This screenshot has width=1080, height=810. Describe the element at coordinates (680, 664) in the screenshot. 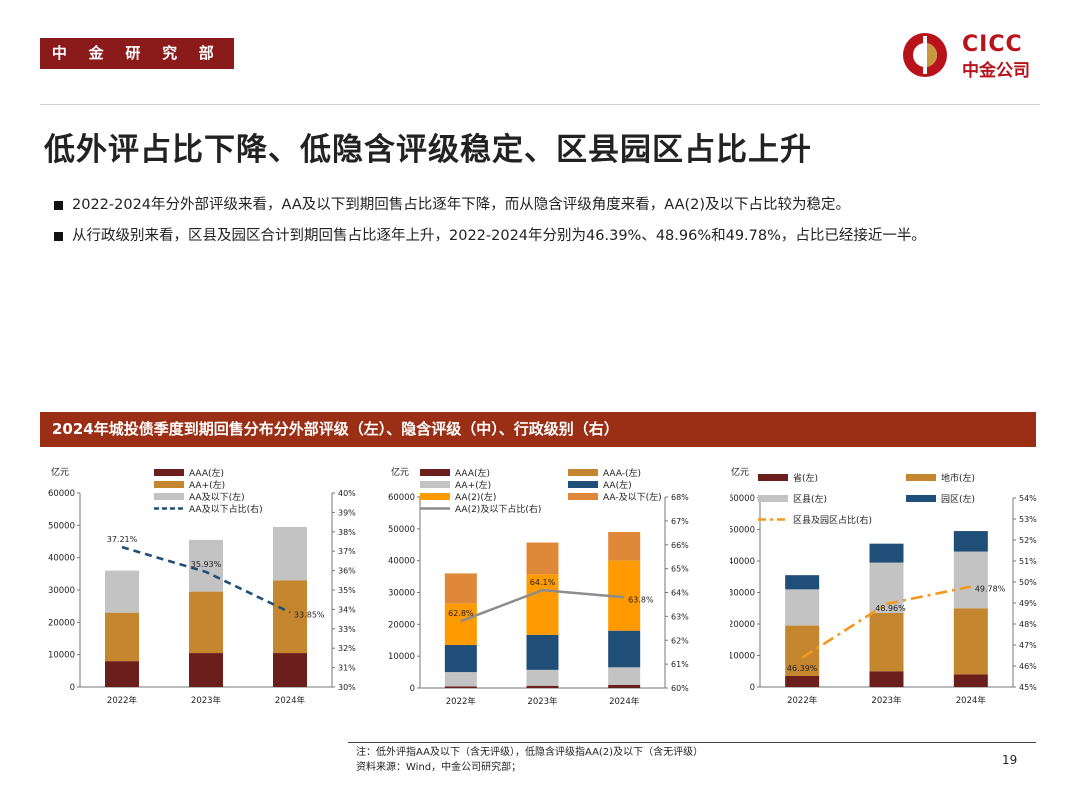

I see `y2-tick-label: 61%` at that location.